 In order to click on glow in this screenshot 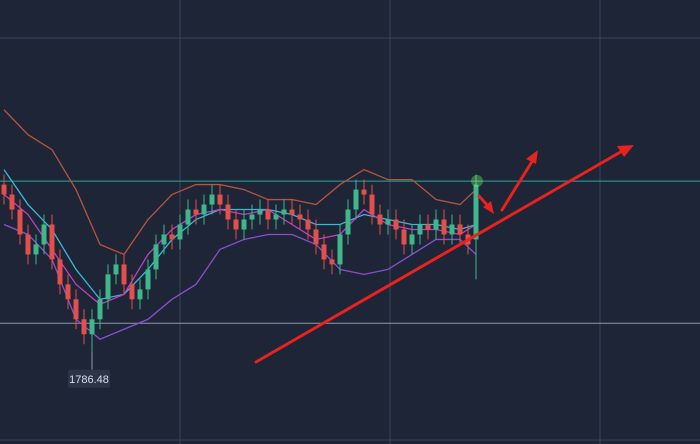, I will do `click(477, 181)`.